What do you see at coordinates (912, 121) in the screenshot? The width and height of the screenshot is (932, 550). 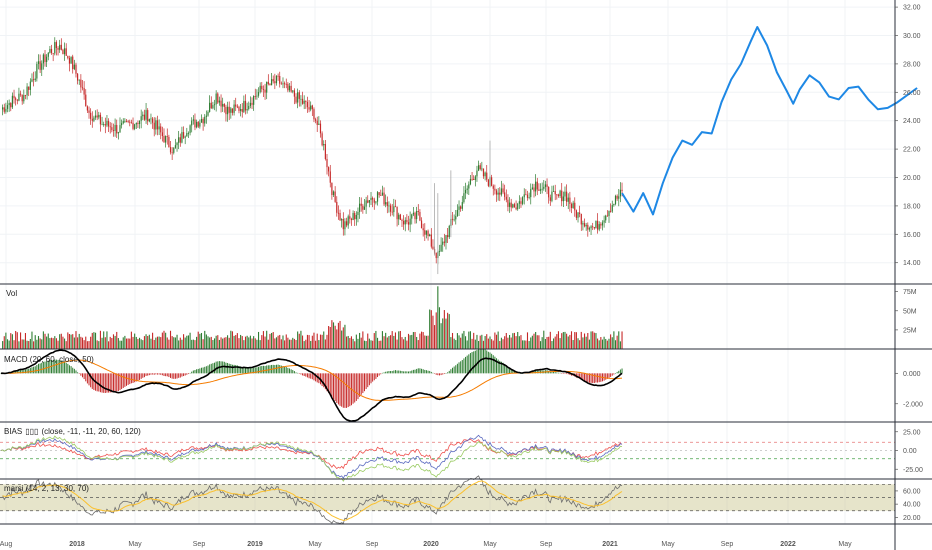 I see `price-tick-label: 24.00` at bounding box center [912, 121].